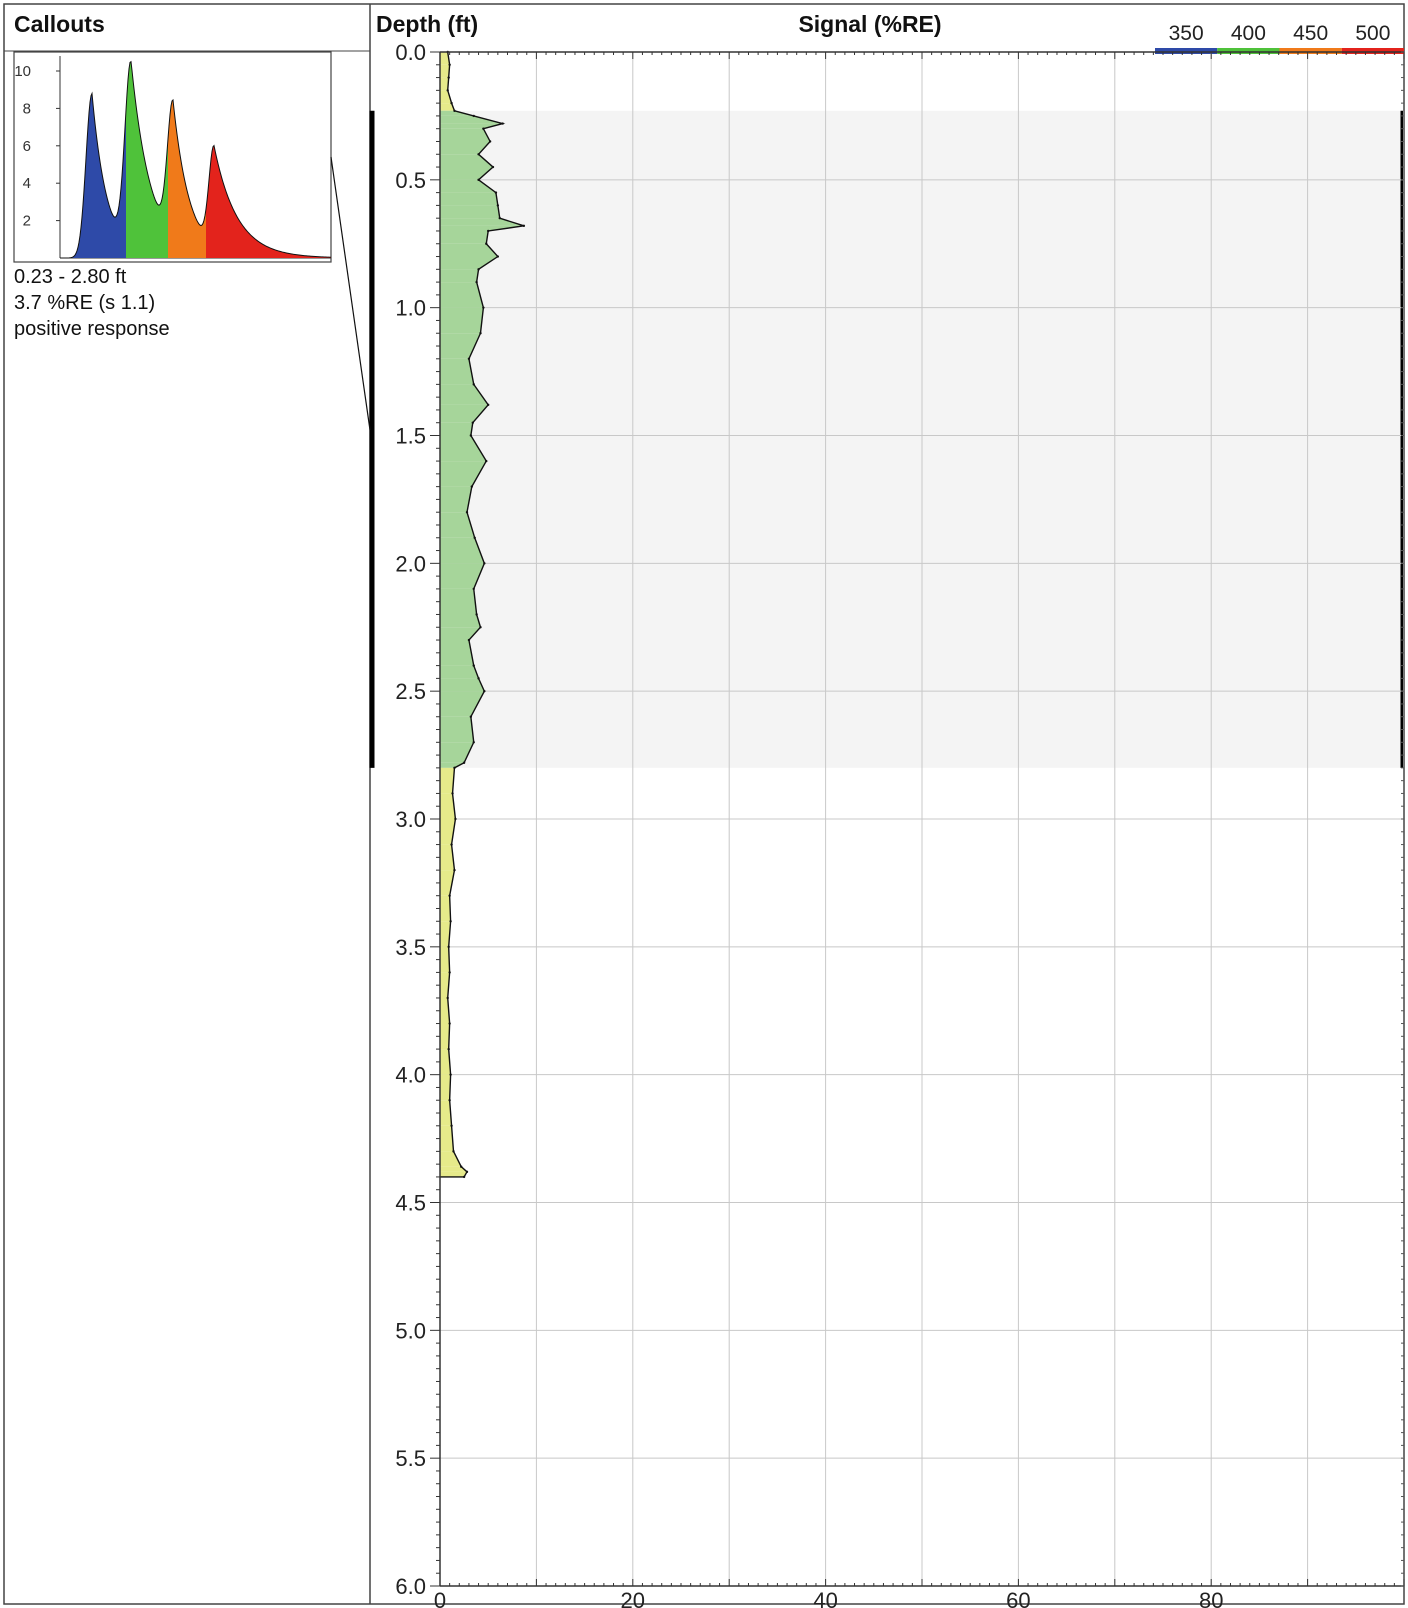 The image size is (1408, 1608). I want to click on signal-tick-label: 20, so click(633, 1598).